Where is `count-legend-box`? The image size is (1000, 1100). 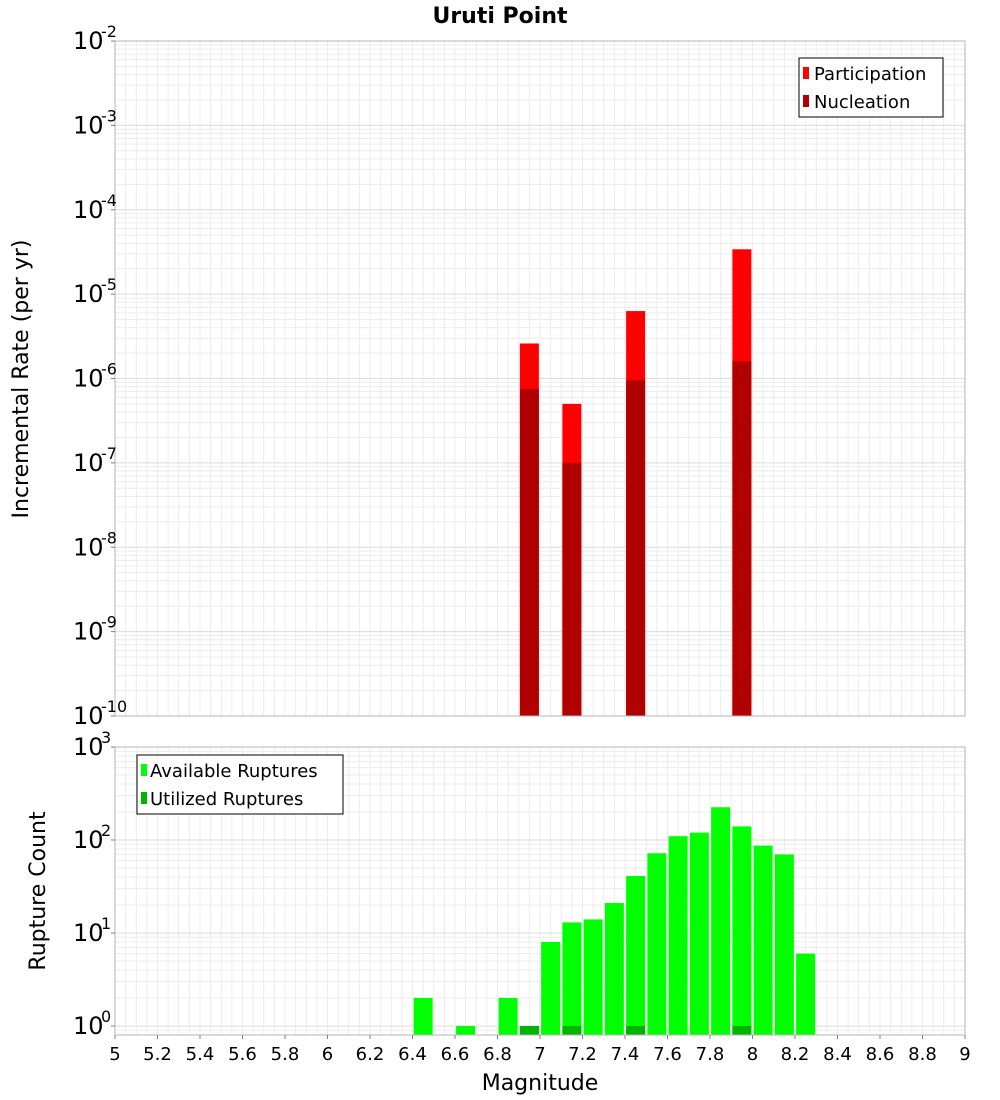 count-legend-box is located at coordinates (240, 784).